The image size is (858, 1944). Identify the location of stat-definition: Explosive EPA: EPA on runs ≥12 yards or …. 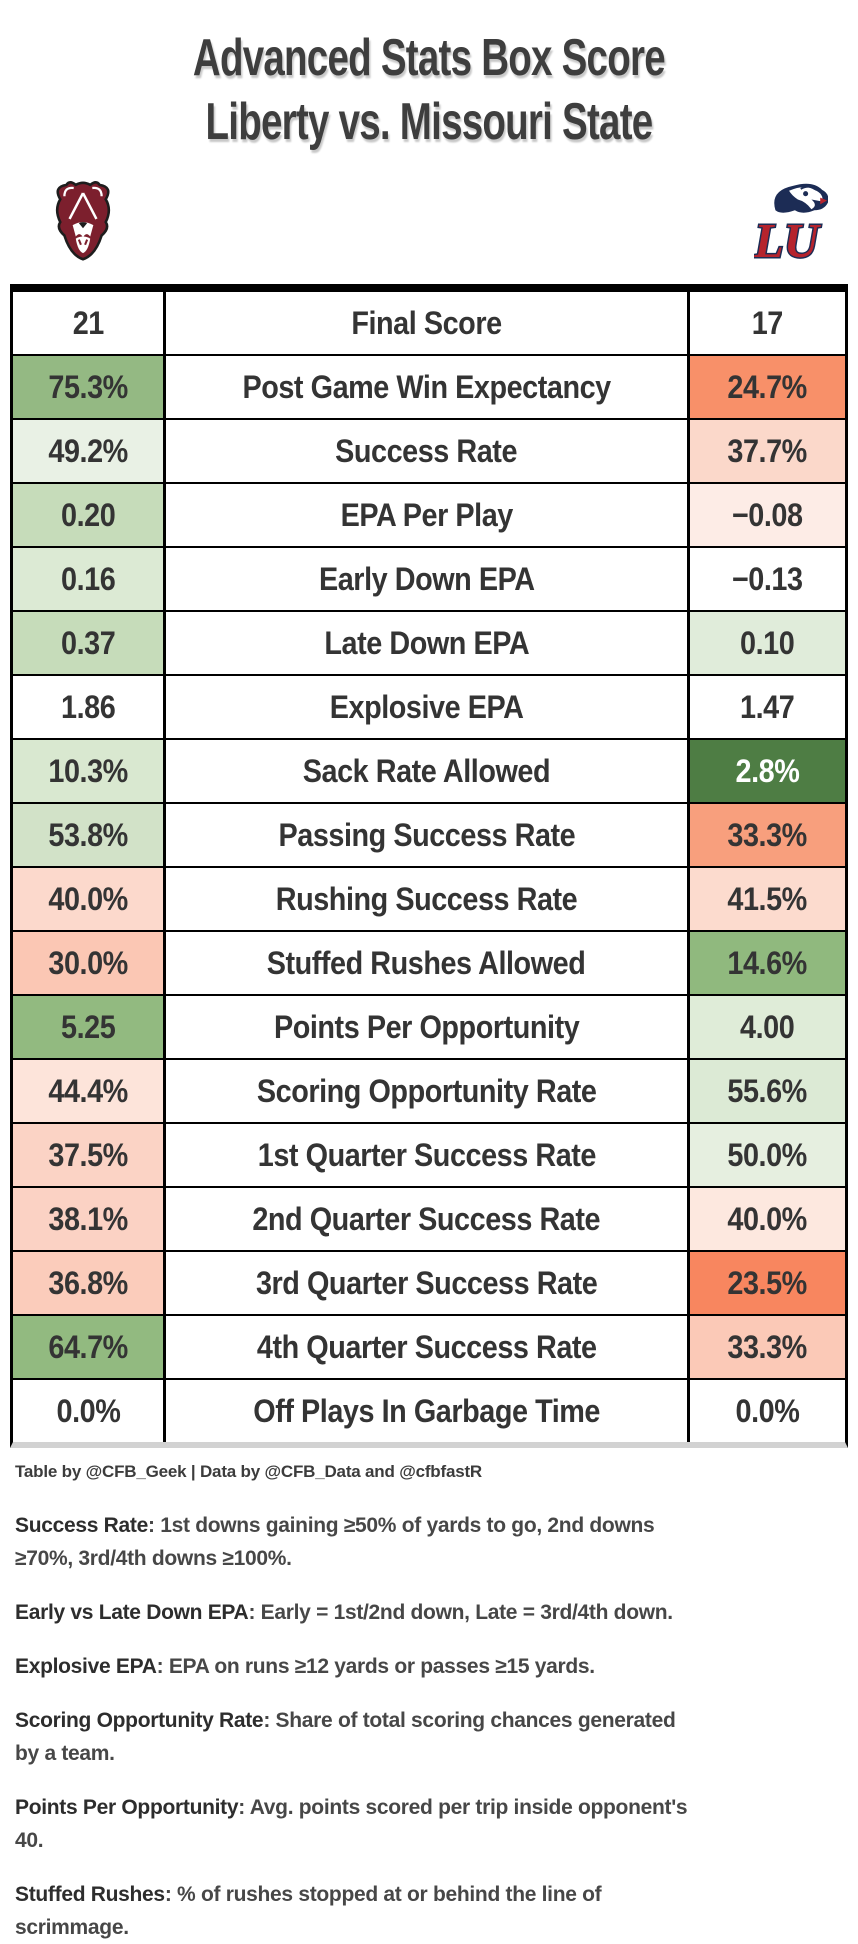
(429, 1666).